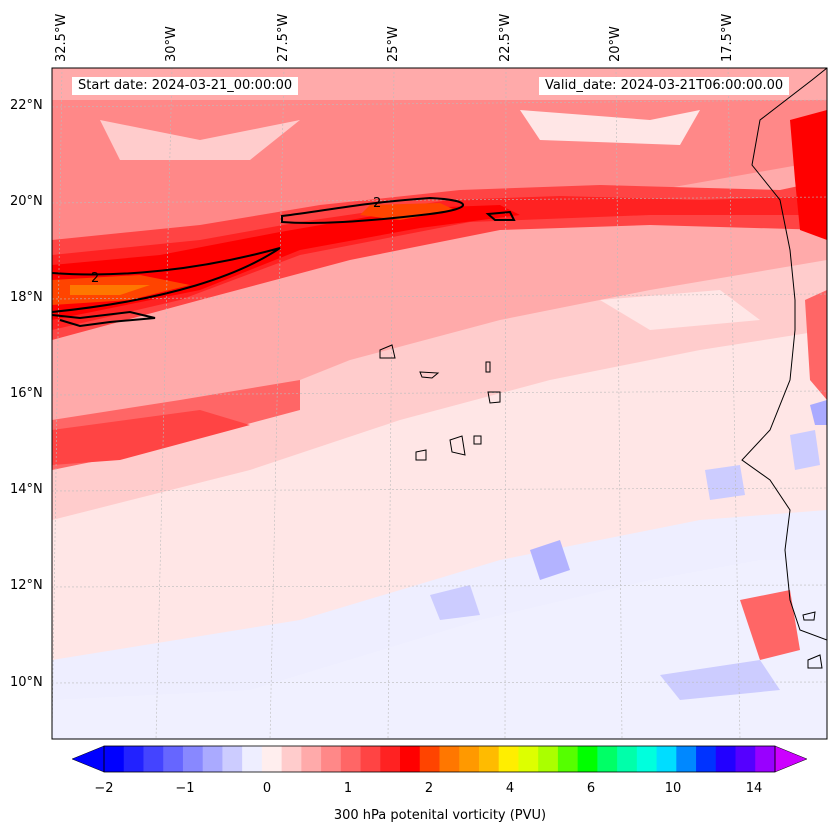 The image size is (837, 840). Describe the element at coordinates (88, 759) in the screenshot. I see `colorbar-under-arrow` at that location.